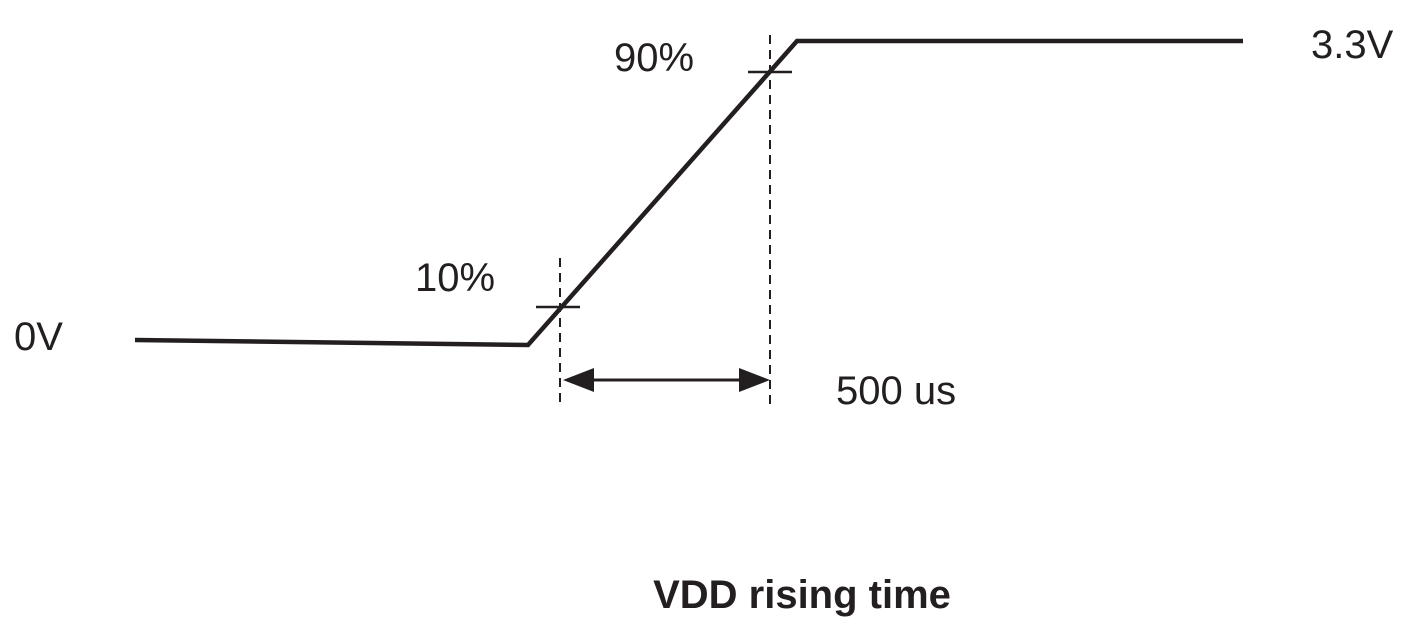 The image size is (1413, 622). I want to click on high-threshold-label: 90%, so click(654, 58).